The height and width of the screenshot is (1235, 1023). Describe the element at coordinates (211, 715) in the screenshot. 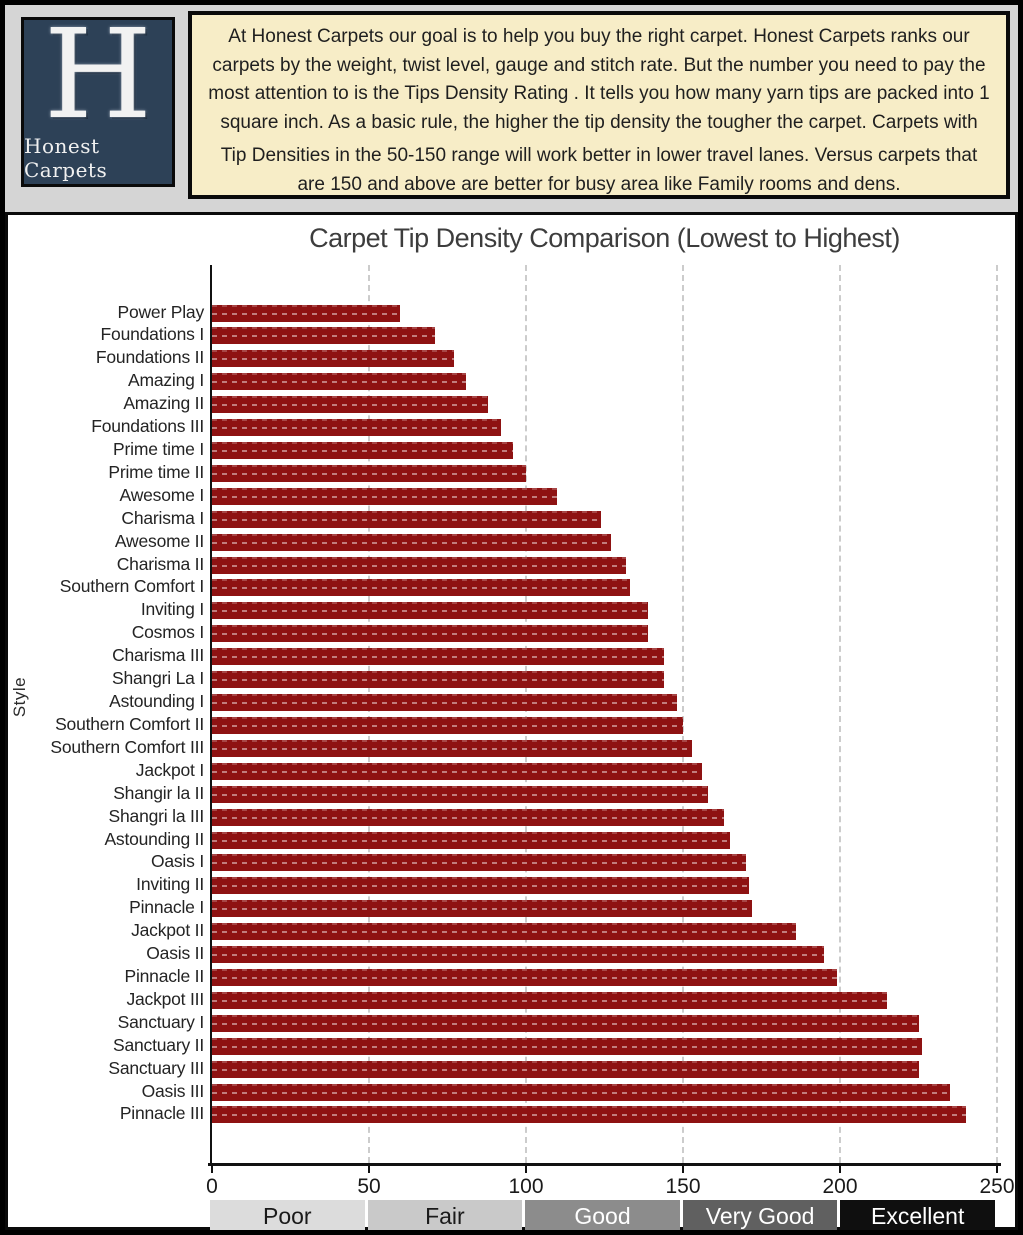

I see `y-axis-line` at that location.